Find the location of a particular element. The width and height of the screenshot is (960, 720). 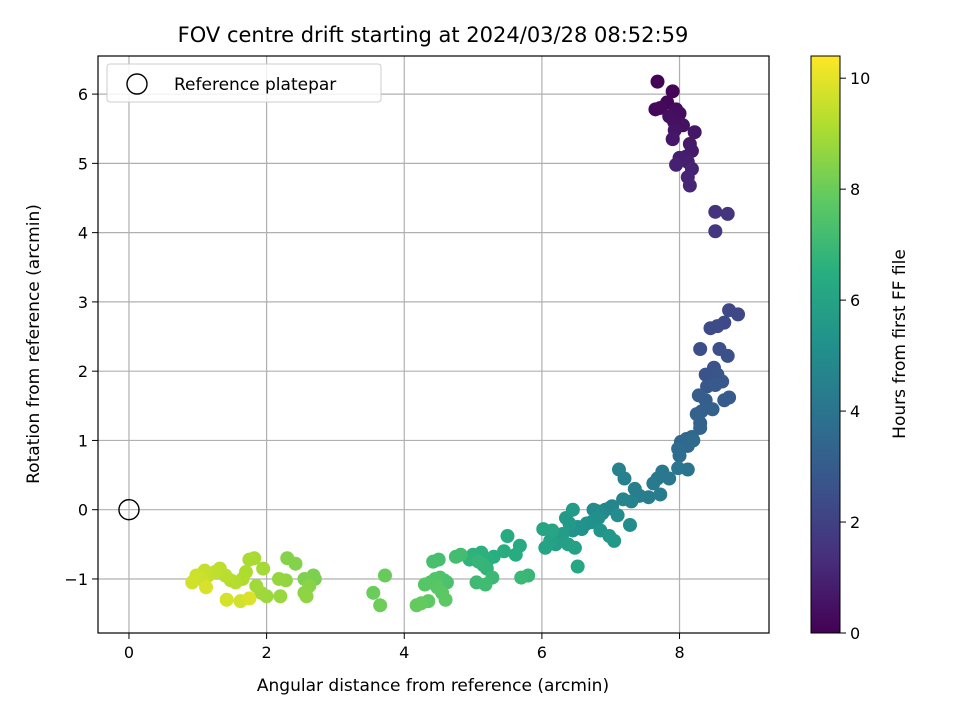

colorbar-tick-label: 8 is located at coordinates (855, 189).